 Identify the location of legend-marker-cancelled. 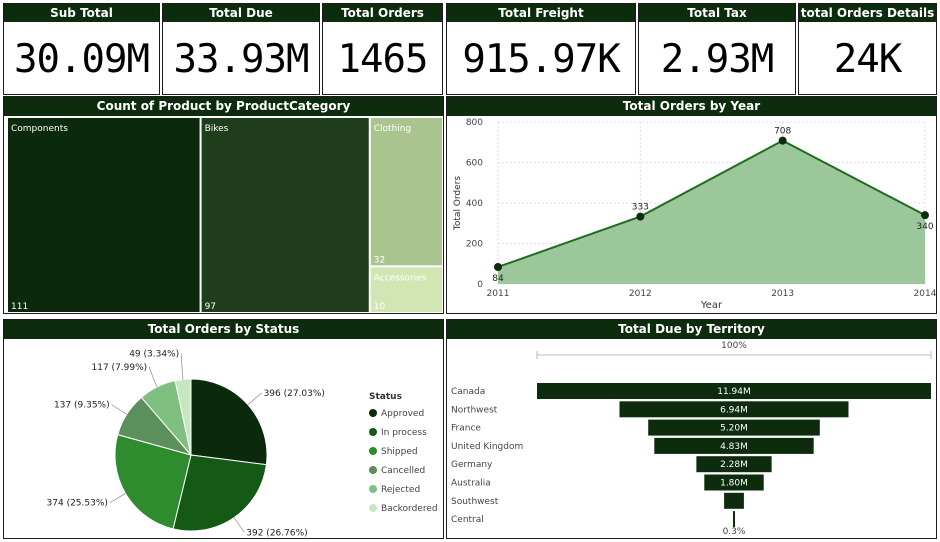
(373, 470).